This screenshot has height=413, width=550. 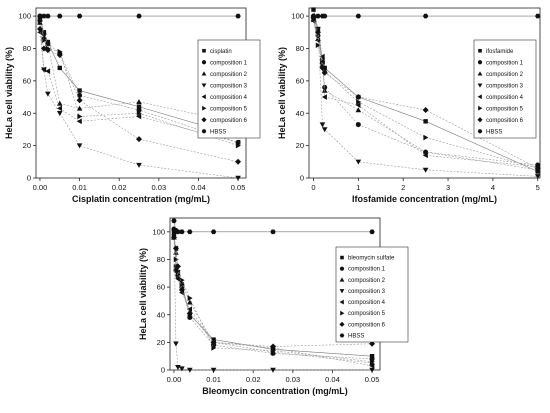 What do you see at coordinates (27, 145) in the screenshot?
I see `y-tick-label: 20` at bounding box center [27, 145].